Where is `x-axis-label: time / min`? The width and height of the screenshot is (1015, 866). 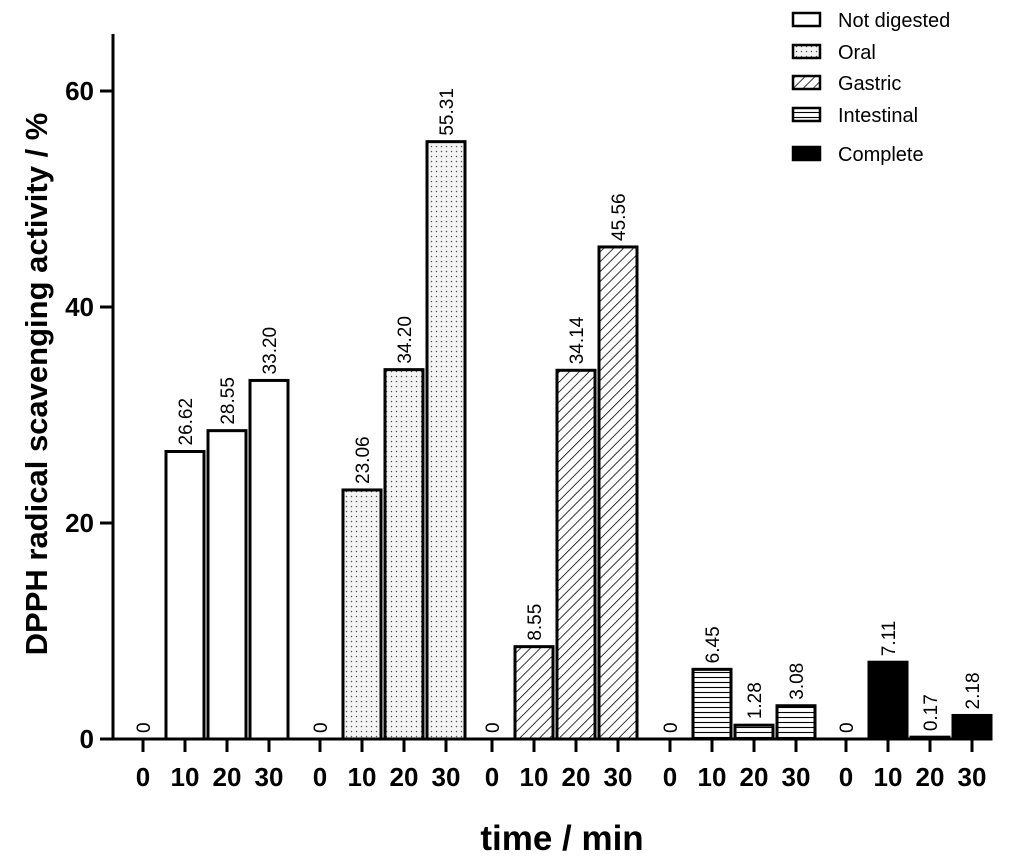 x-axis-label: time / min is located at coordinates (561, 838).